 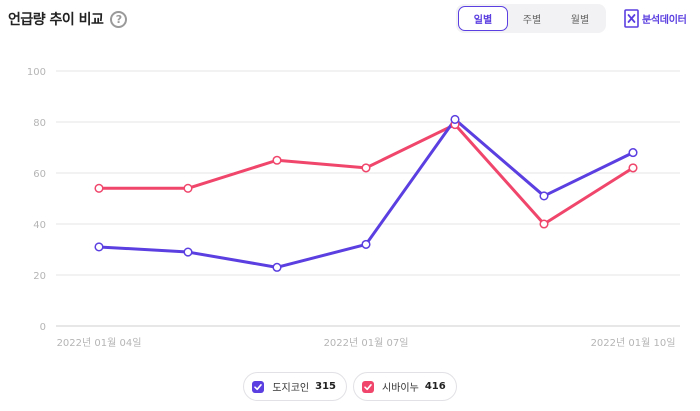 I want to click on chart-header: 언급량 추이 비교 ?, so click(x=68, y=19).